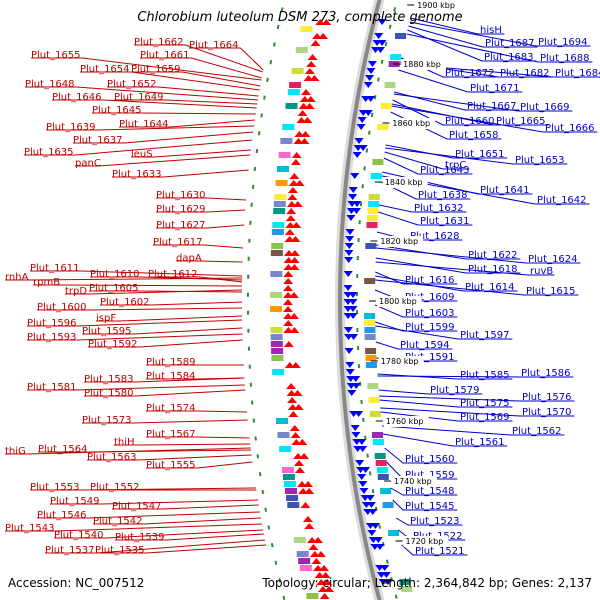 This screenshot has width=600, height=600. What do you see at coordinates (171, 434) in the screenshot?
I see `gene-label-left: Plut_1567` at bounding box center [171, 434].